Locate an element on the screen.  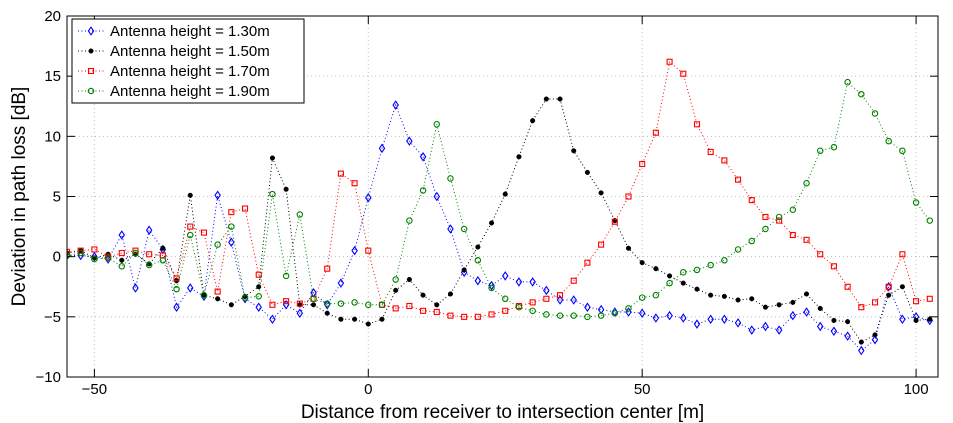
y-tick-label: −10 is located at coordinates (48, 377).